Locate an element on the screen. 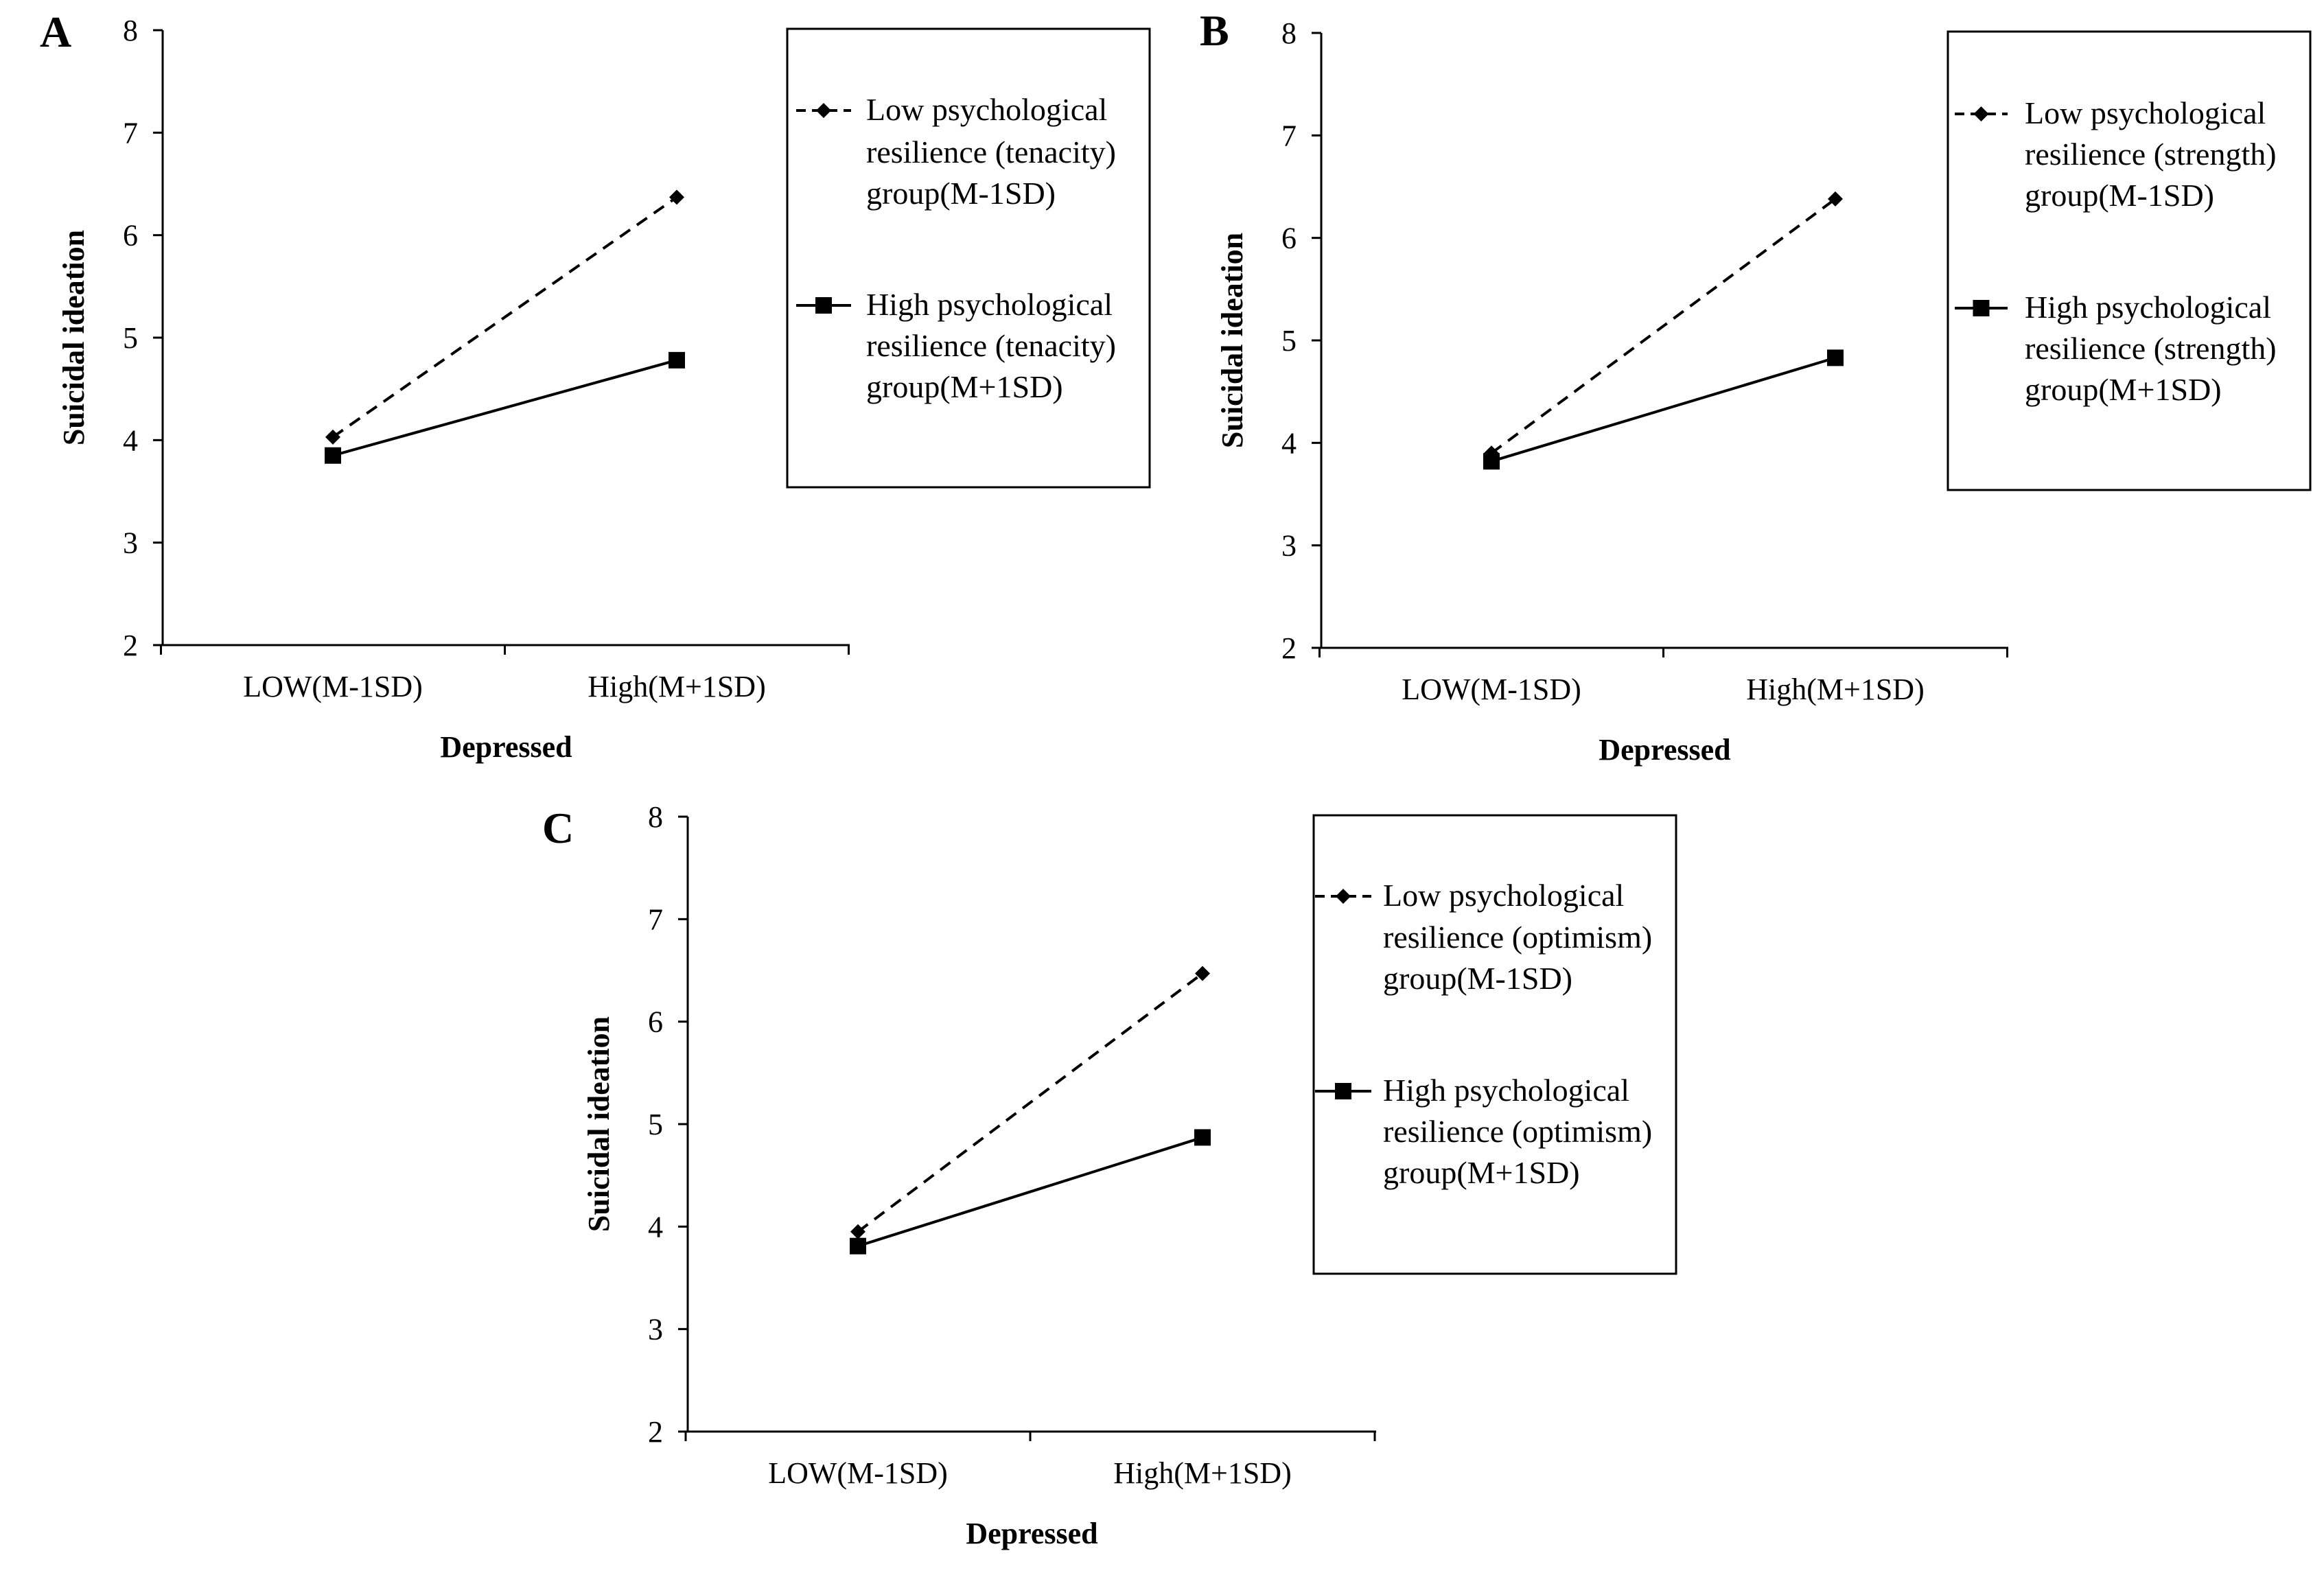 This screenshot has height=1575, width=2324. panel-label: C is located at coordinates (558, 828).